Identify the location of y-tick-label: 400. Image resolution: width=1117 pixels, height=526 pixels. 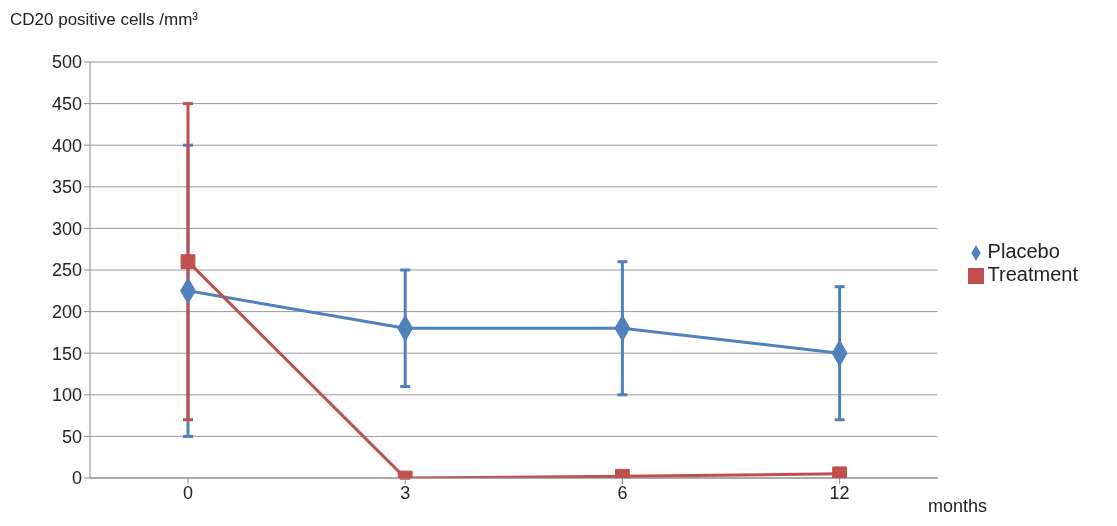
(66, 145).